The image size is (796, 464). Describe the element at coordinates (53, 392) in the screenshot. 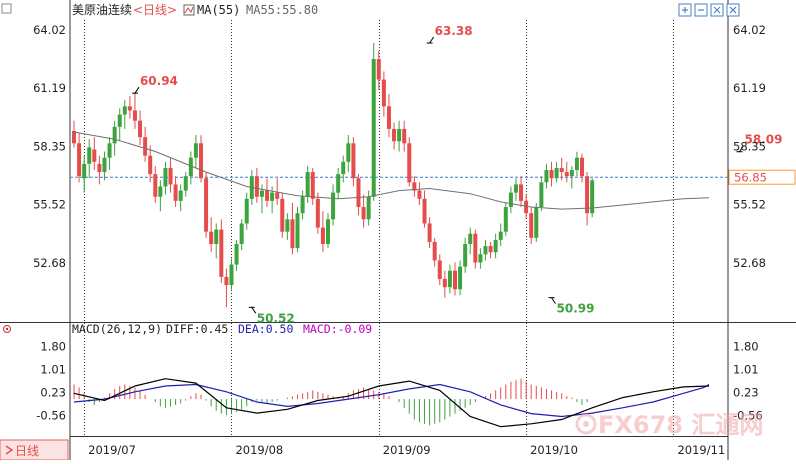

I see `macd-tick-left-2: 0.23` at that location.